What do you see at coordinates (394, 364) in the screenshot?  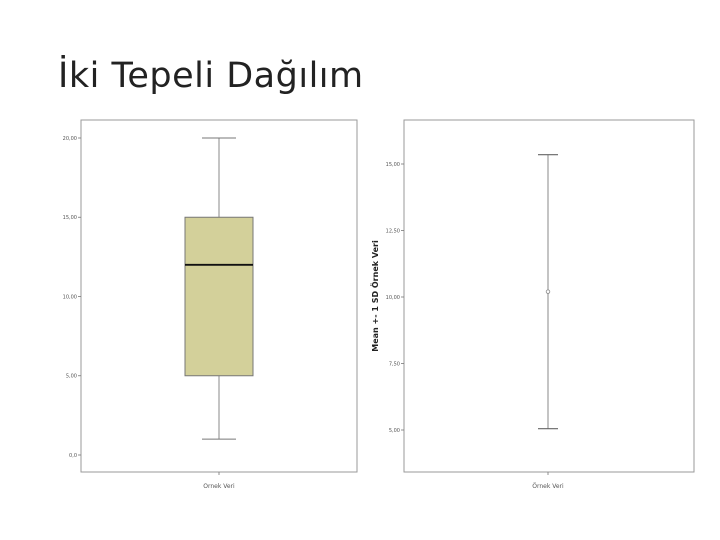 I see `chart2-ytick-label: 7,50` at bounding box center [394, 364].